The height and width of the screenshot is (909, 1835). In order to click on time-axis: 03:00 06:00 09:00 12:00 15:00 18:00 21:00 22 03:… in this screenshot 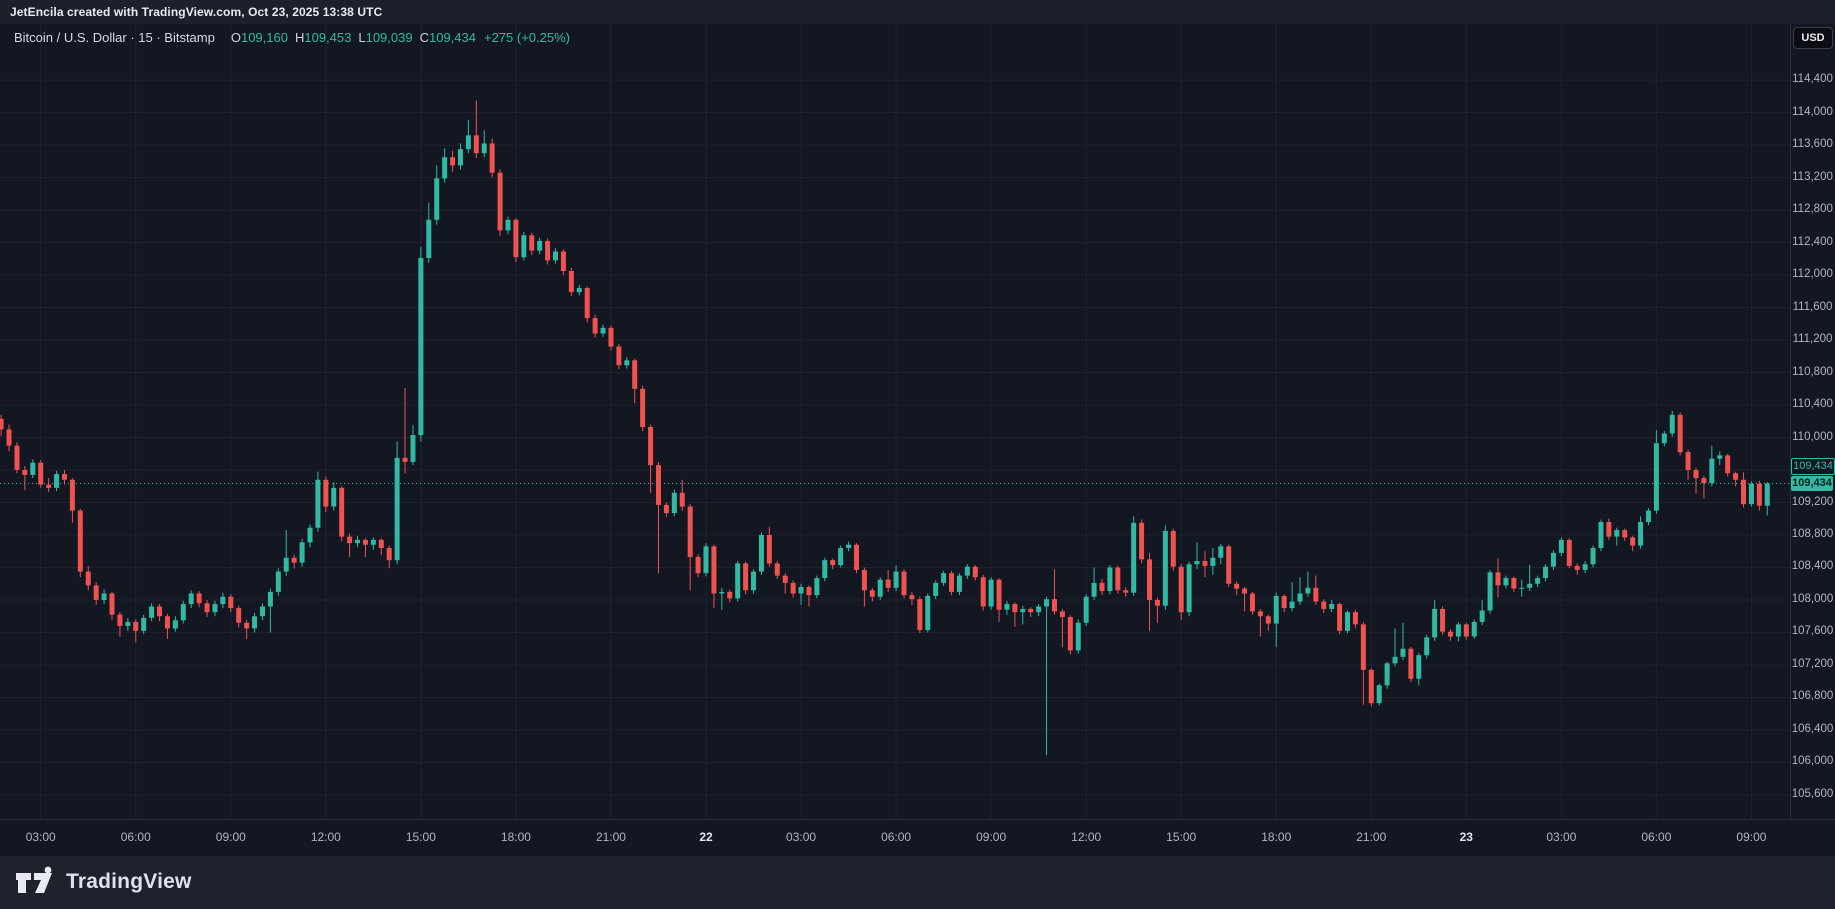, I will do `click(917, 837)`.